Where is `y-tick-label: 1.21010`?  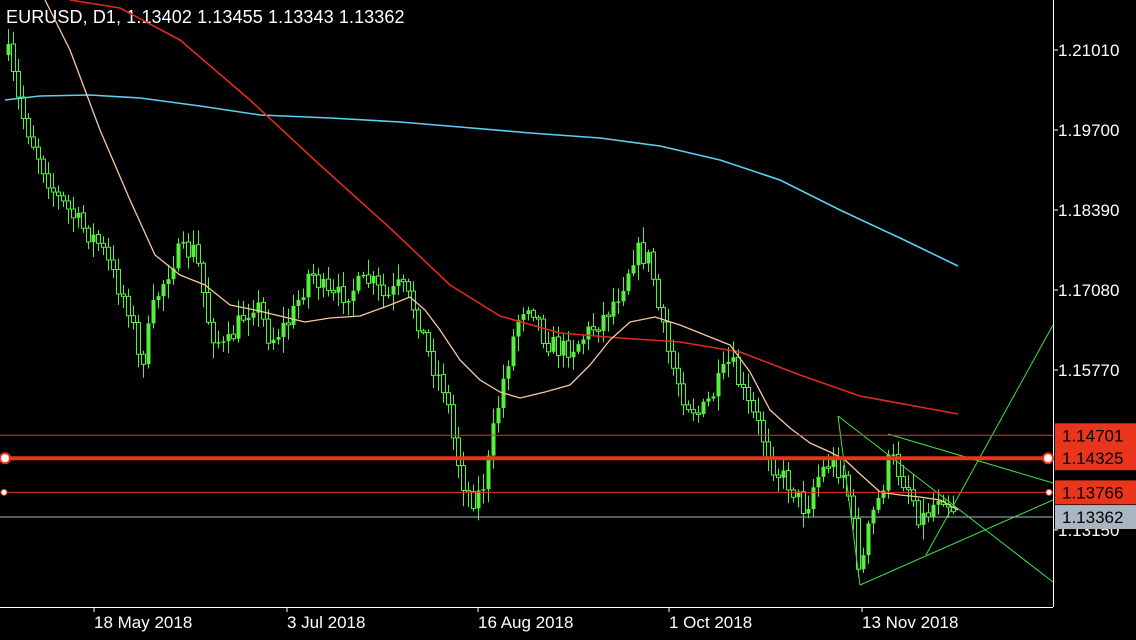
y-tick-label: 1.21010 is located at coordinates (1088, 50).